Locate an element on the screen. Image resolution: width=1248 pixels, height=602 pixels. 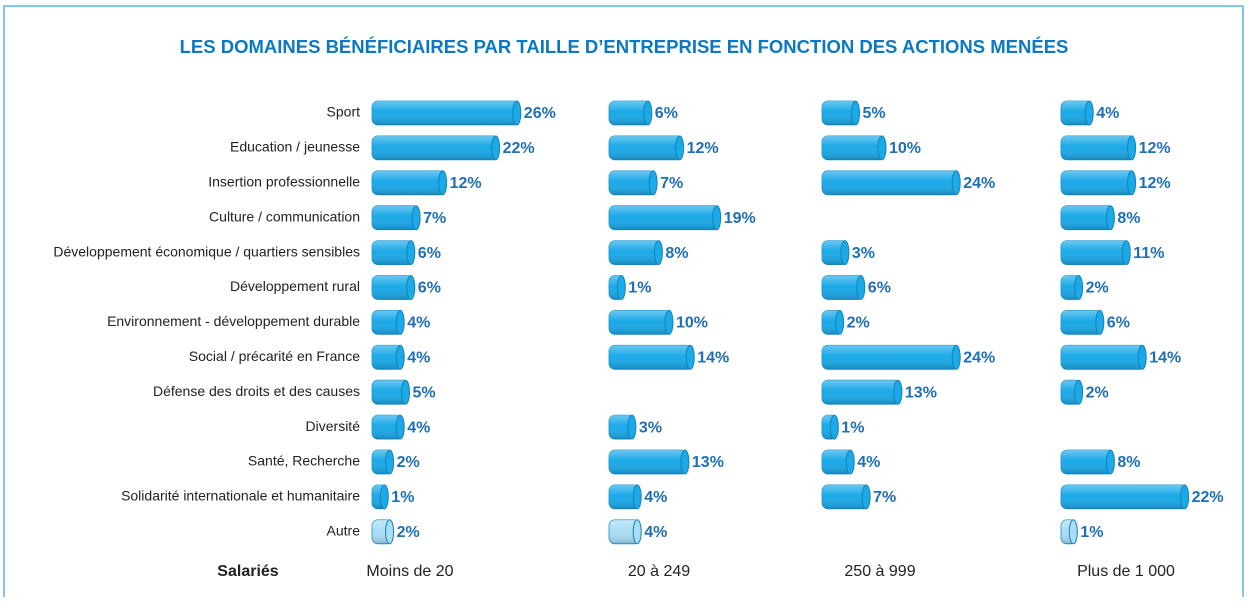
category-label: Social / précarité en France is located at coordinates (274, 356).